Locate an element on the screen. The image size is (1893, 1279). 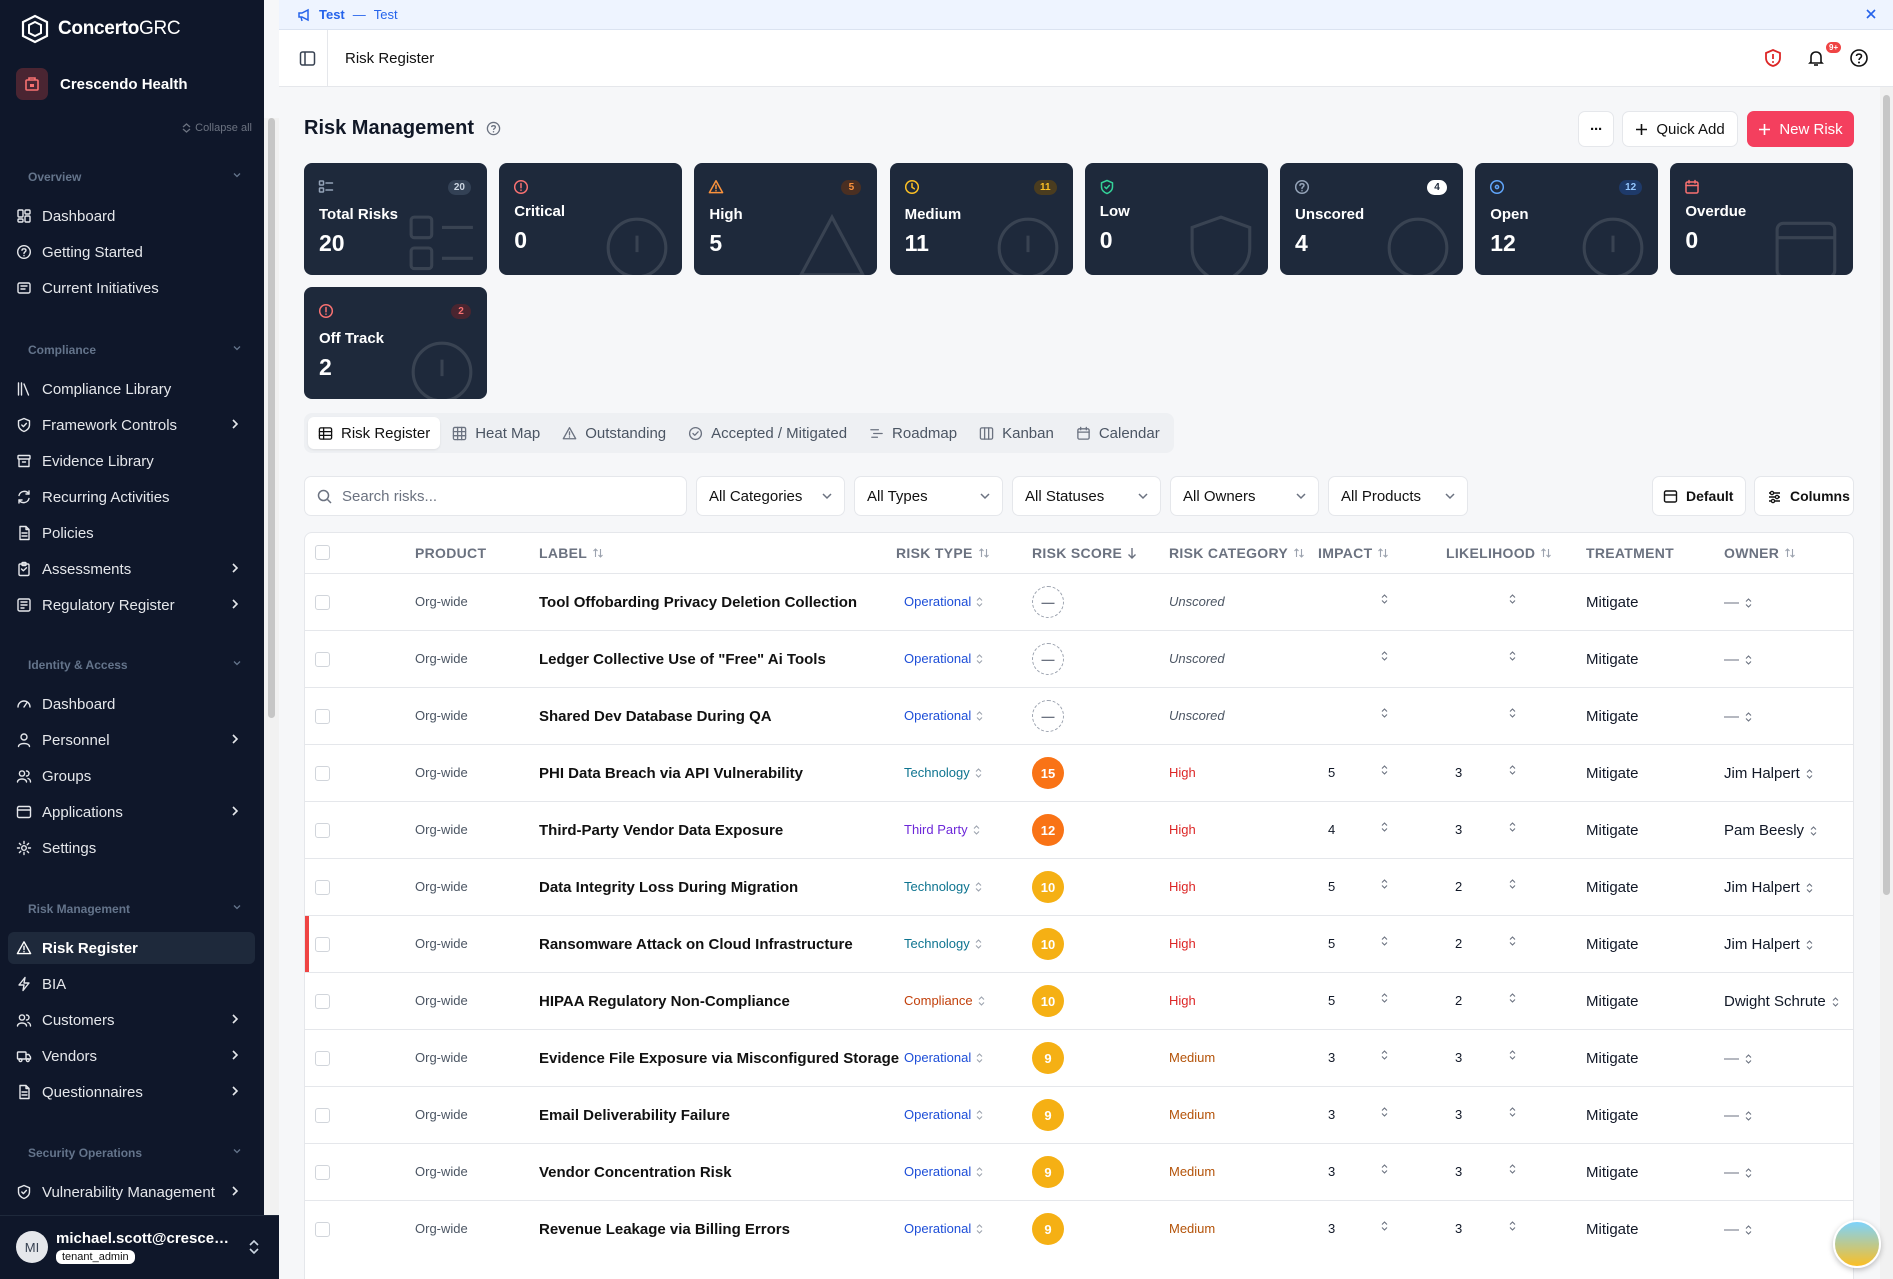
sidebar-item-bia: BIA is located at coordinates (131, 984).